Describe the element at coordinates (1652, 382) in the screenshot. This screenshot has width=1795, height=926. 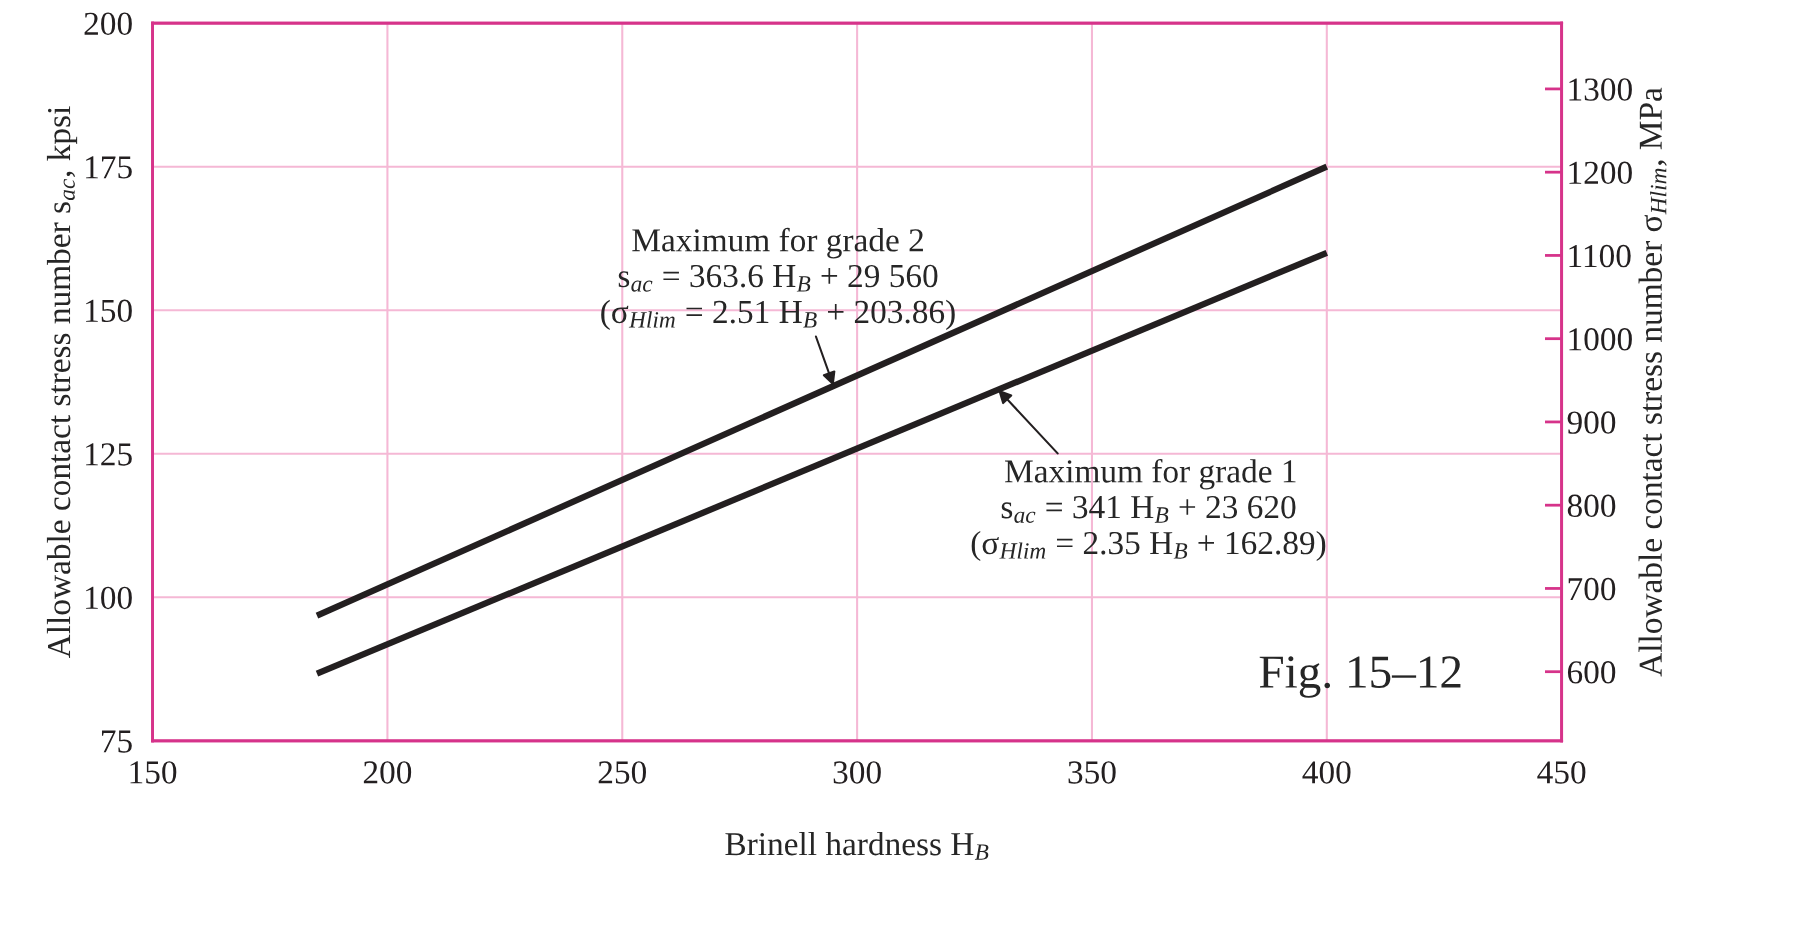
I see `y2-axis-title: Allowable contact stress number σ$_{Hlim}$, MPa` at that location.